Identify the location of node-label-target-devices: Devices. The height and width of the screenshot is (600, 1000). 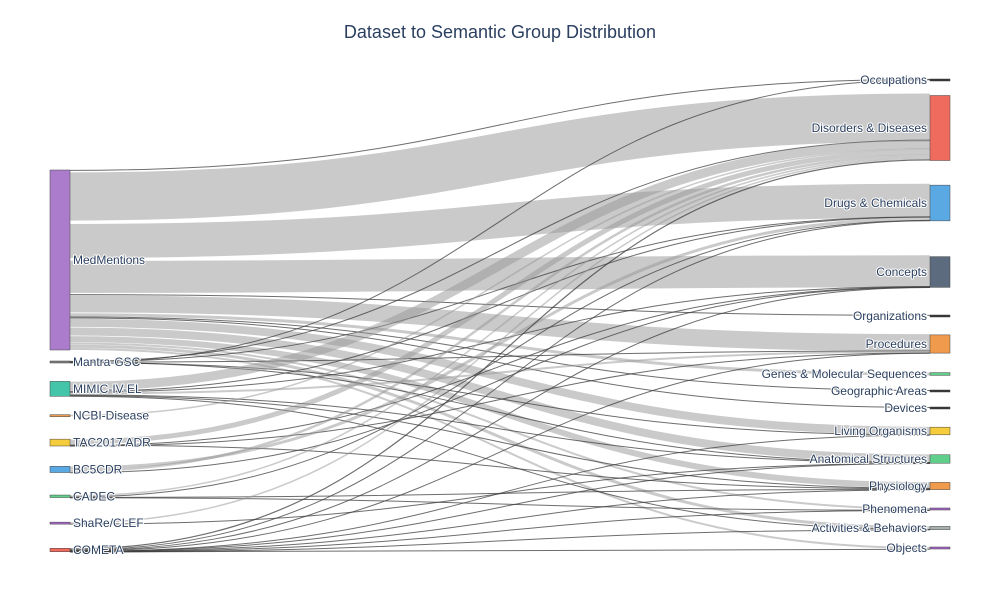
(905, 408).